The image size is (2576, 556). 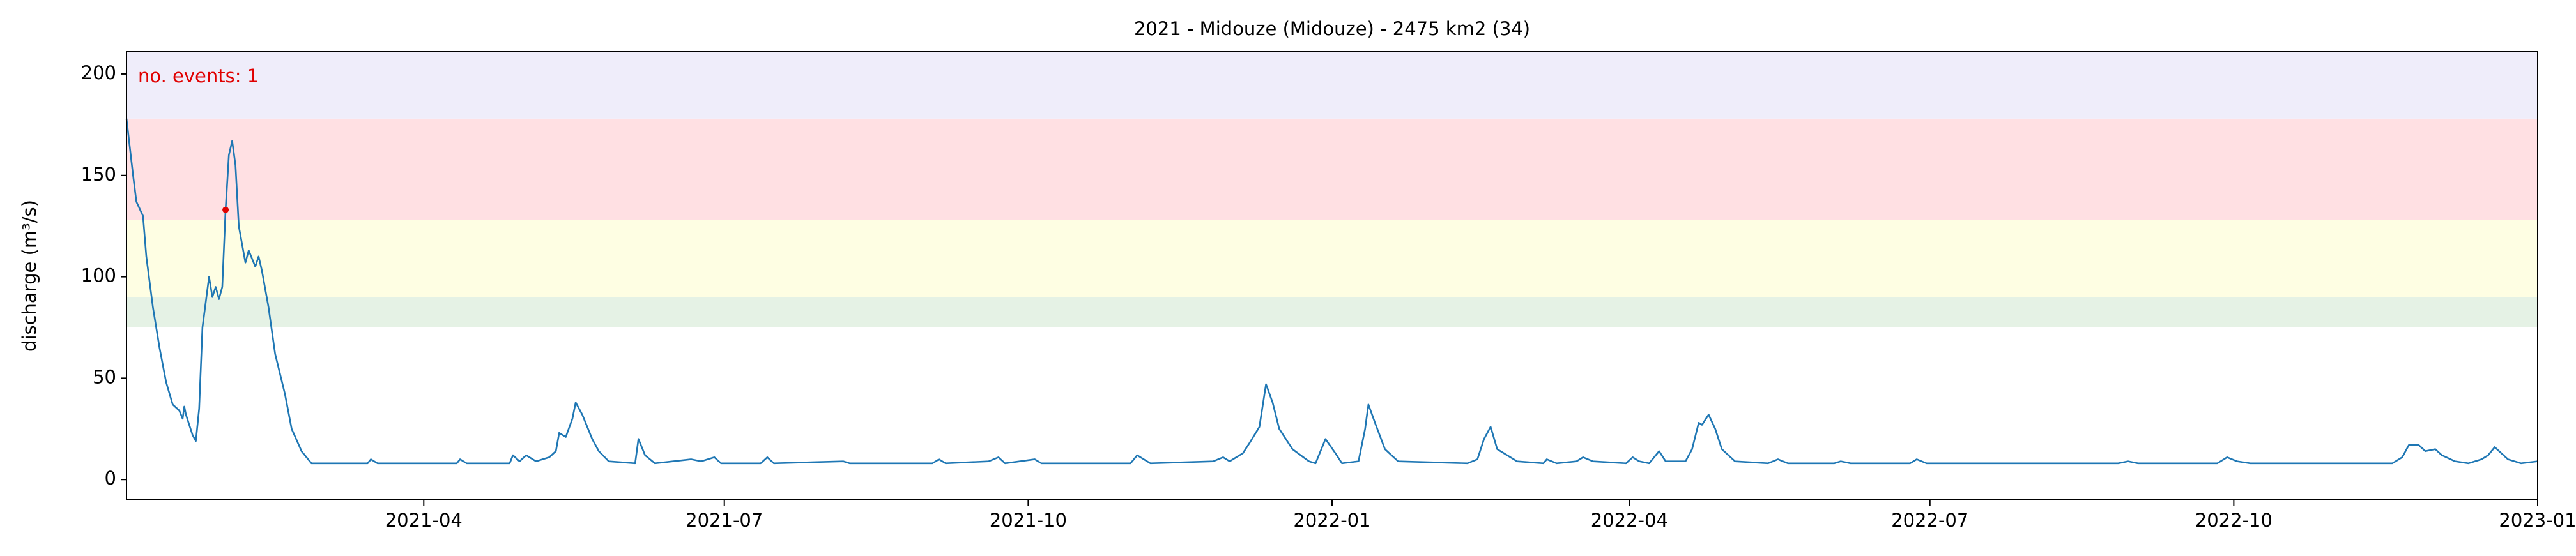 I want to click on x-tick-label: 2021-10, so click(x=1028, y=520).